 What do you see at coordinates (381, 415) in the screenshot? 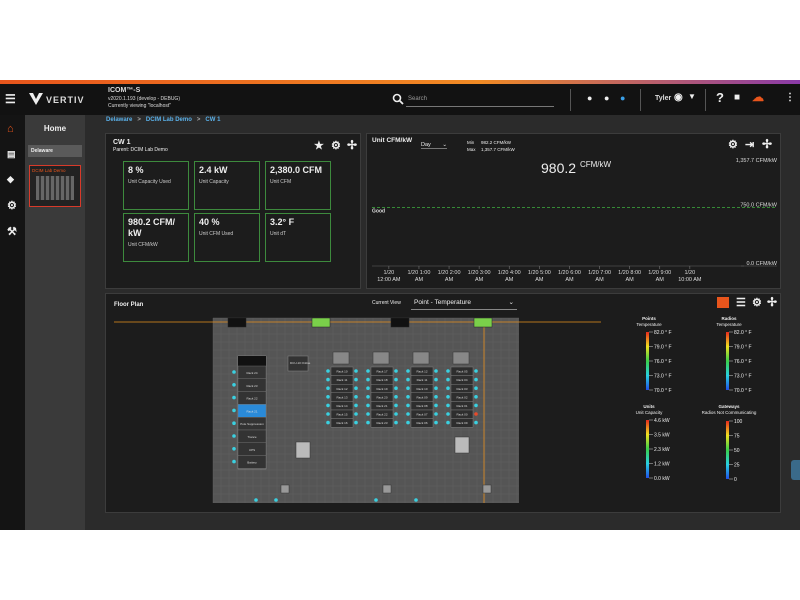
I see `rack-label: Rack 22` at bounding box center [381, 415].